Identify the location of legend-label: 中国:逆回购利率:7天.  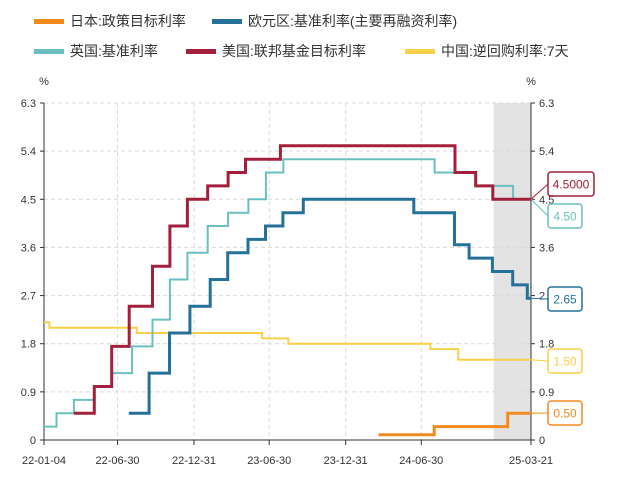
(505, 51).